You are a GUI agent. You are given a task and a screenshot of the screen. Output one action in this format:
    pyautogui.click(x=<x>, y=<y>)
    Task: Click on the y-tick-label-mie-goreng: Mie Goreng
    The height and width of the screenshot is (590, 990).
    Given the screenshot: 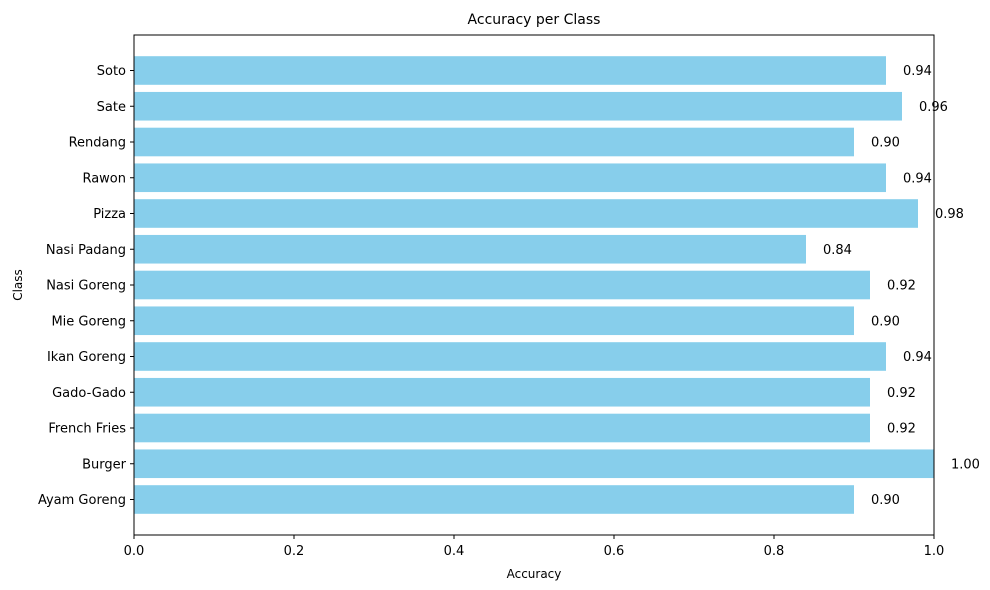 What is the action you would take?
    pyautogui.click(x=88, y=321)
    